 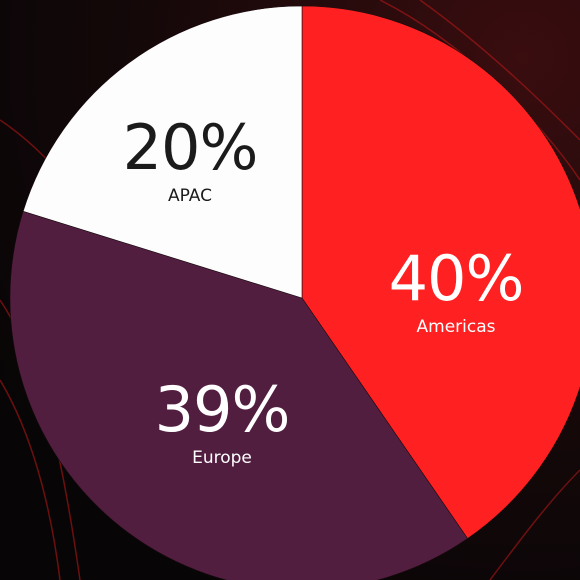 What do you see at coordinates (190, 147) in the screenshot?
I see `value-label: 20%` at bounding box center [190, 147].